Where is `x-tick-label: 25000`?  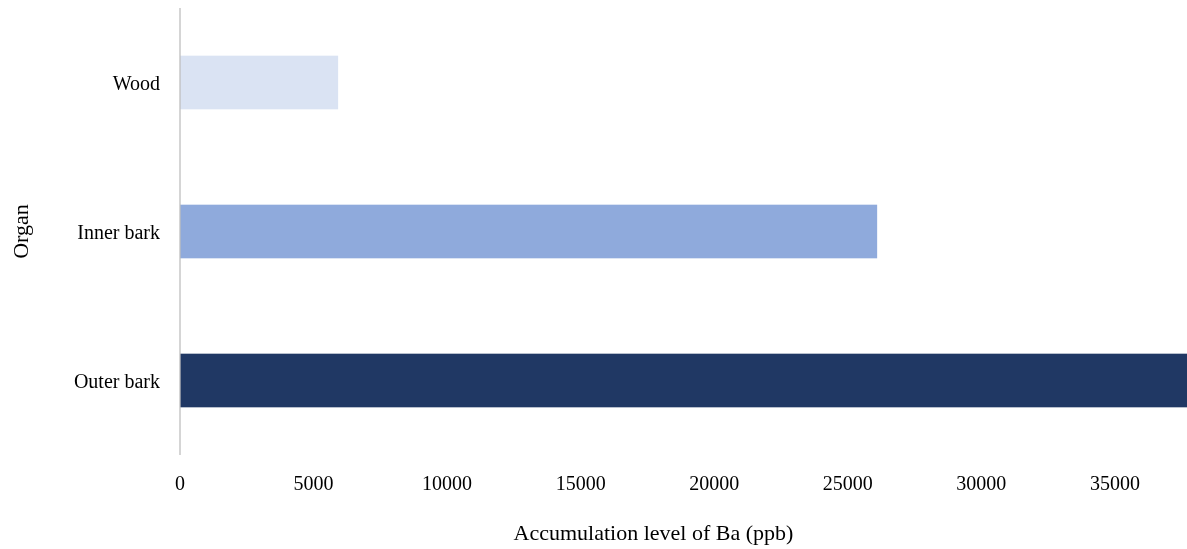 x-tick-label: 25000 is located at coordinates (847, 483).